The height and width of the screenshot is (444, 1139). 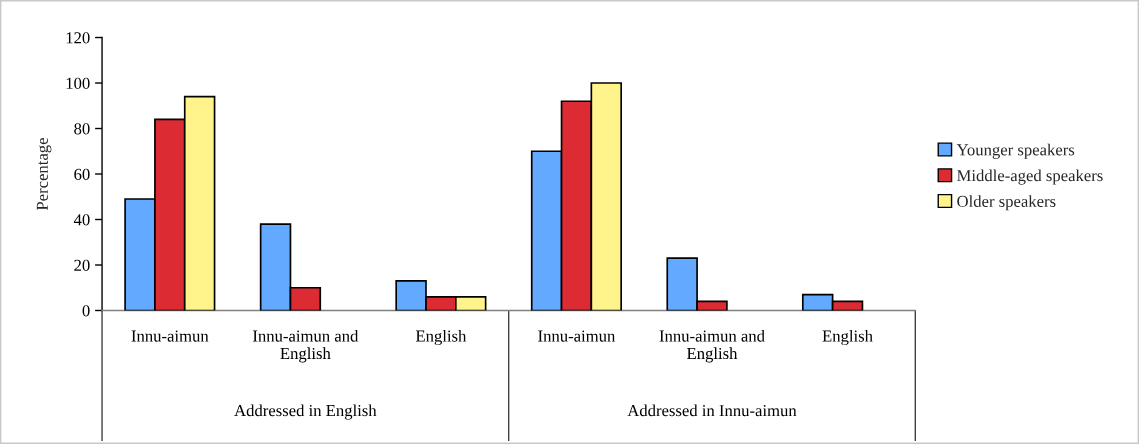 I want to click on legend-label: Middle-aged speakers, so click(x=1030, y=177).